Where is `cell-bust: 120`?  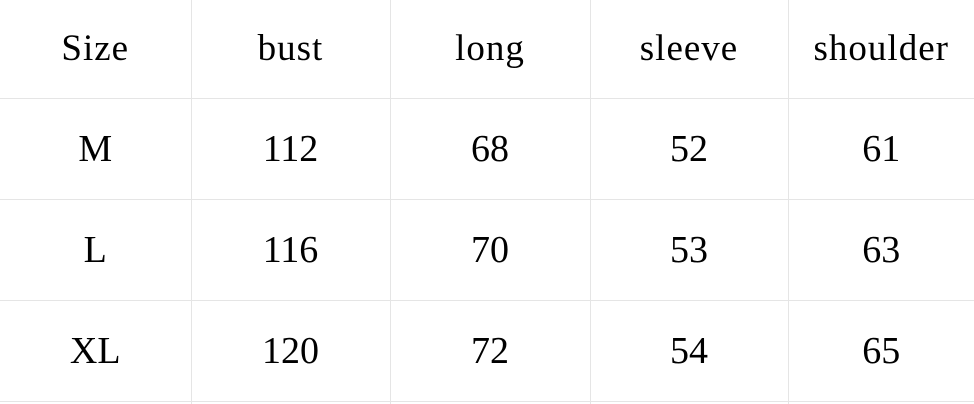
cell-bust: 120 is located at coordinates (291, 351).